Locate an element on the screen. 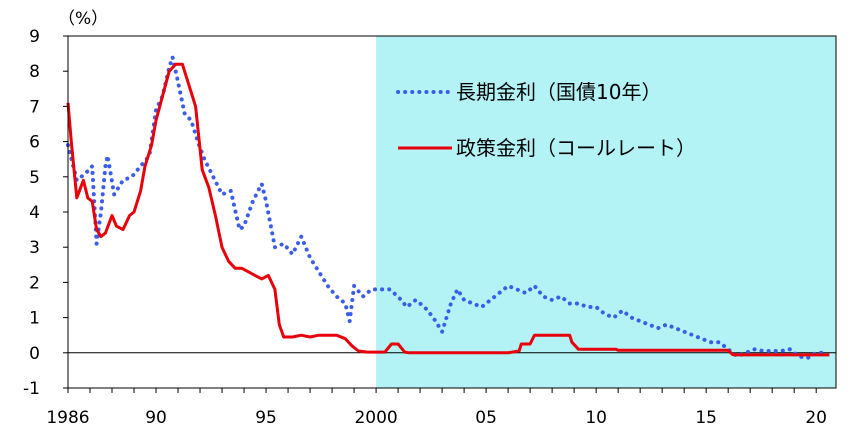  x-tick-label: 05 is located at coordinates (486, 418).